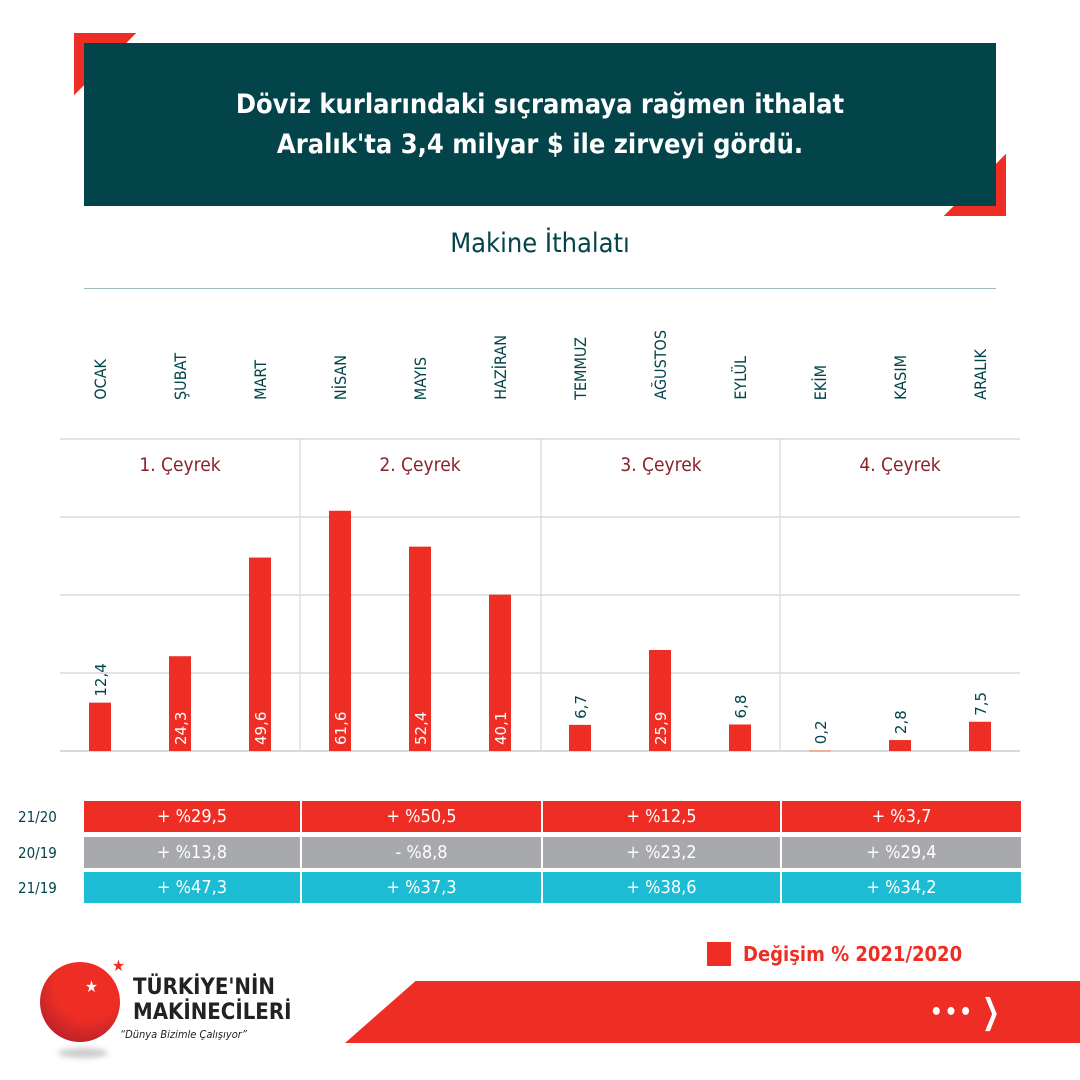  What do you see at coordinates (37, 853) in the screenshot?
I see `row-label: 20/19` at bounding box center [37, 853].